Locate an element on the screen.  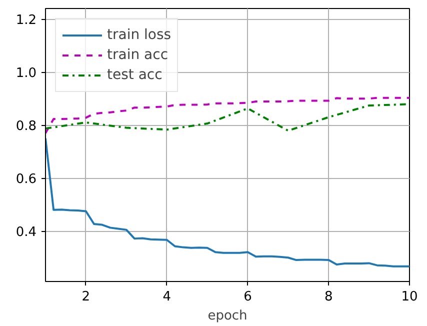
legend-label: train acc is located at coordinates (137, 55).